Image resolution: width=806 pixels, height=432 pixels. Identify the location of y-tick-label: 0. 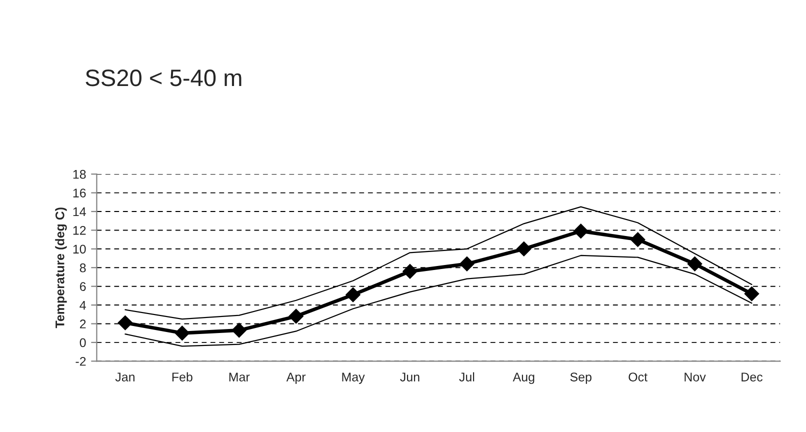
(83, 343).